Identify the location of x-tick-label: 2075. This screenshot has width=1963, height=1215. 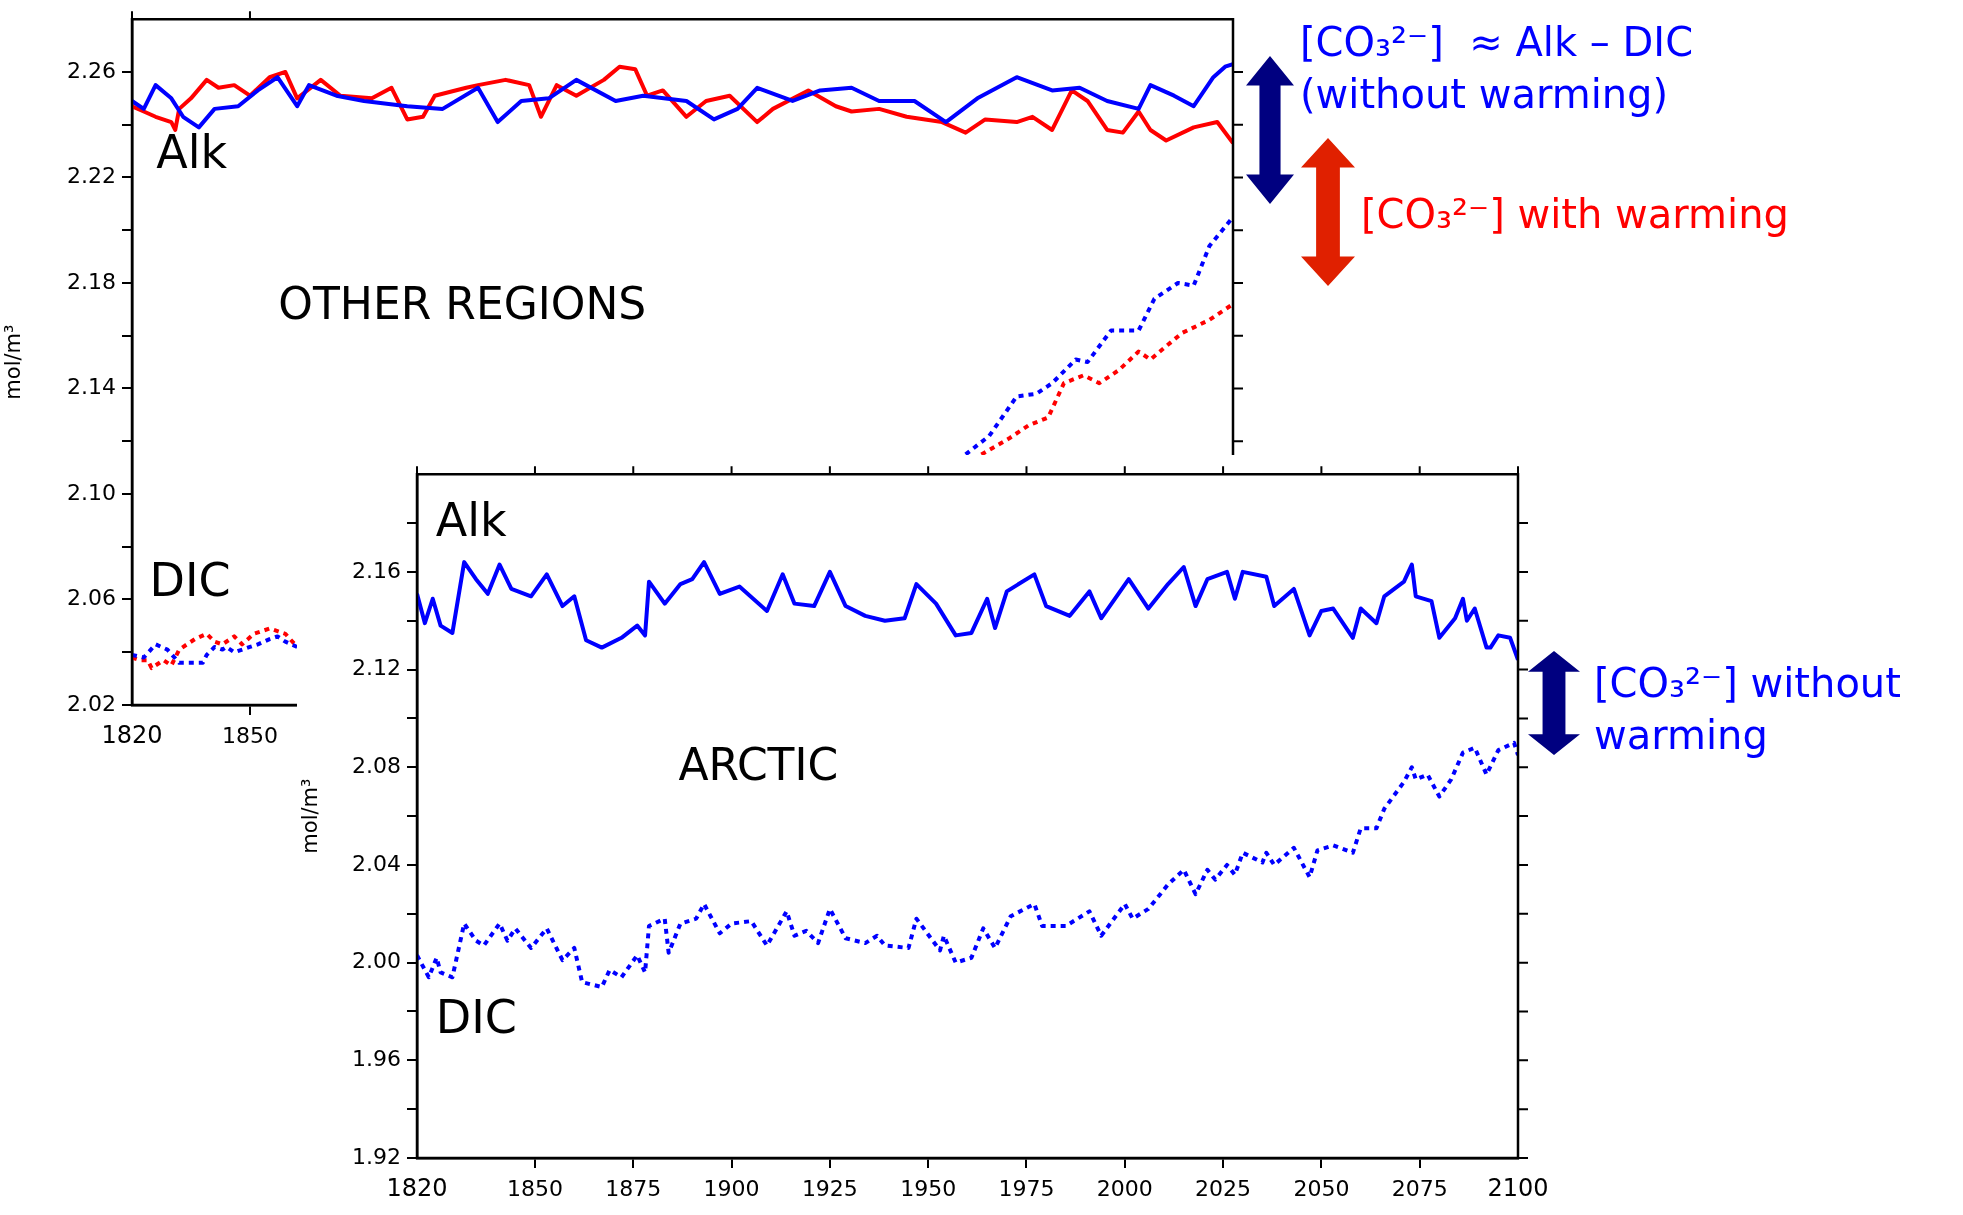
(1419, 1188).